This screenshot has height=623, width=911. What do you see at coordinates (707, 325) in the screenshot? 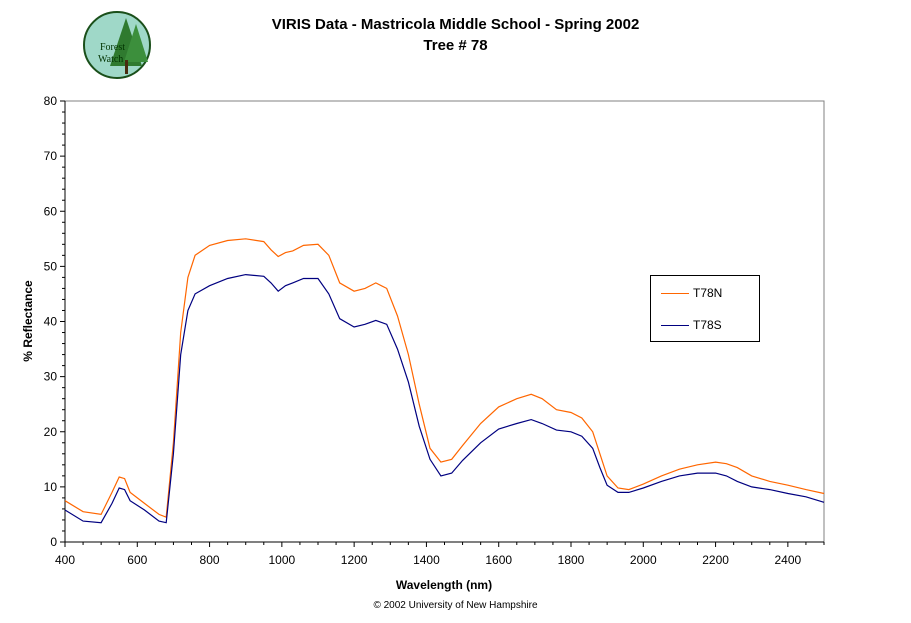
I see `legend-label-series-2: T78S` at bounding box center [707, 325].